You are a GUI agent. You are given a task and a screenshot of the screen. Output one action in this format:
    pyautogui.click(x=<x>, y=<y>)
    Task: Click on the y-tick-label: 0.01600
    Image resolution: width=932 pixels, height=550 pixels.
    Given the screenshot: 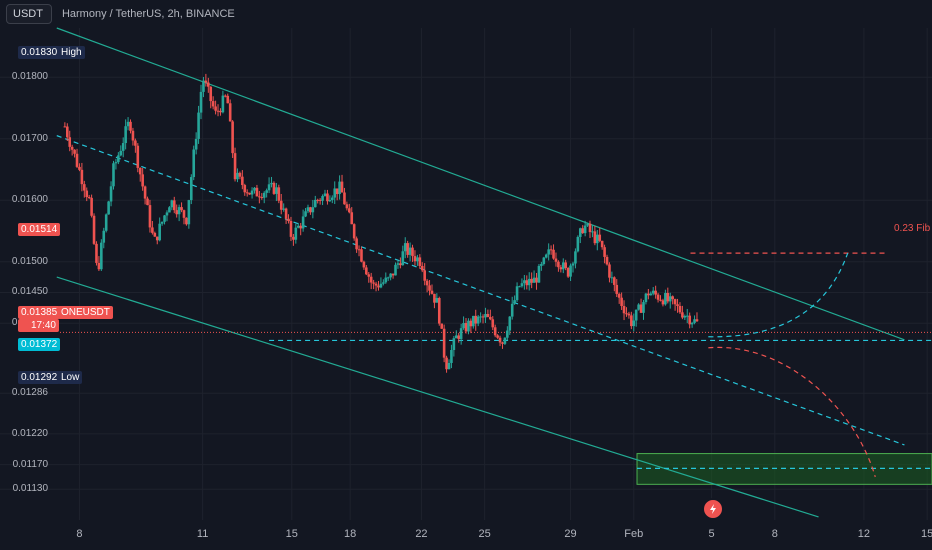 What is the action you would take?
    pyautogui.click(x=29, y=200)
    